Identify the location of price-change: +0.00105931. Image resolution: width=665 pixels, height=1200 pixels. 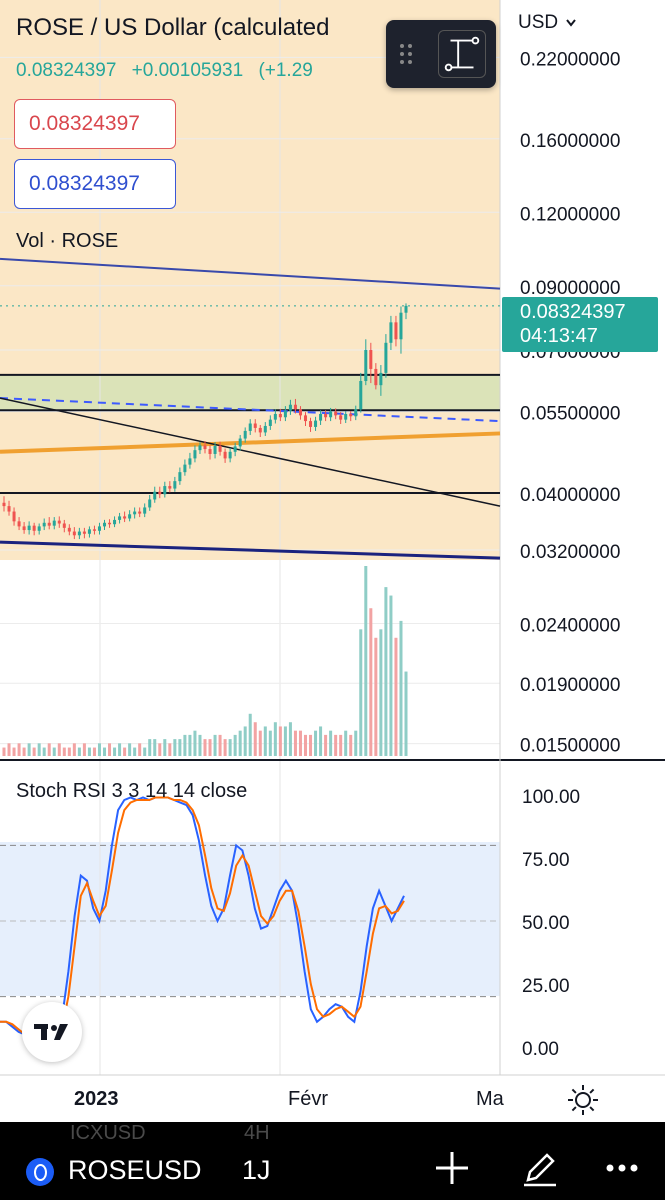
(187, 70).